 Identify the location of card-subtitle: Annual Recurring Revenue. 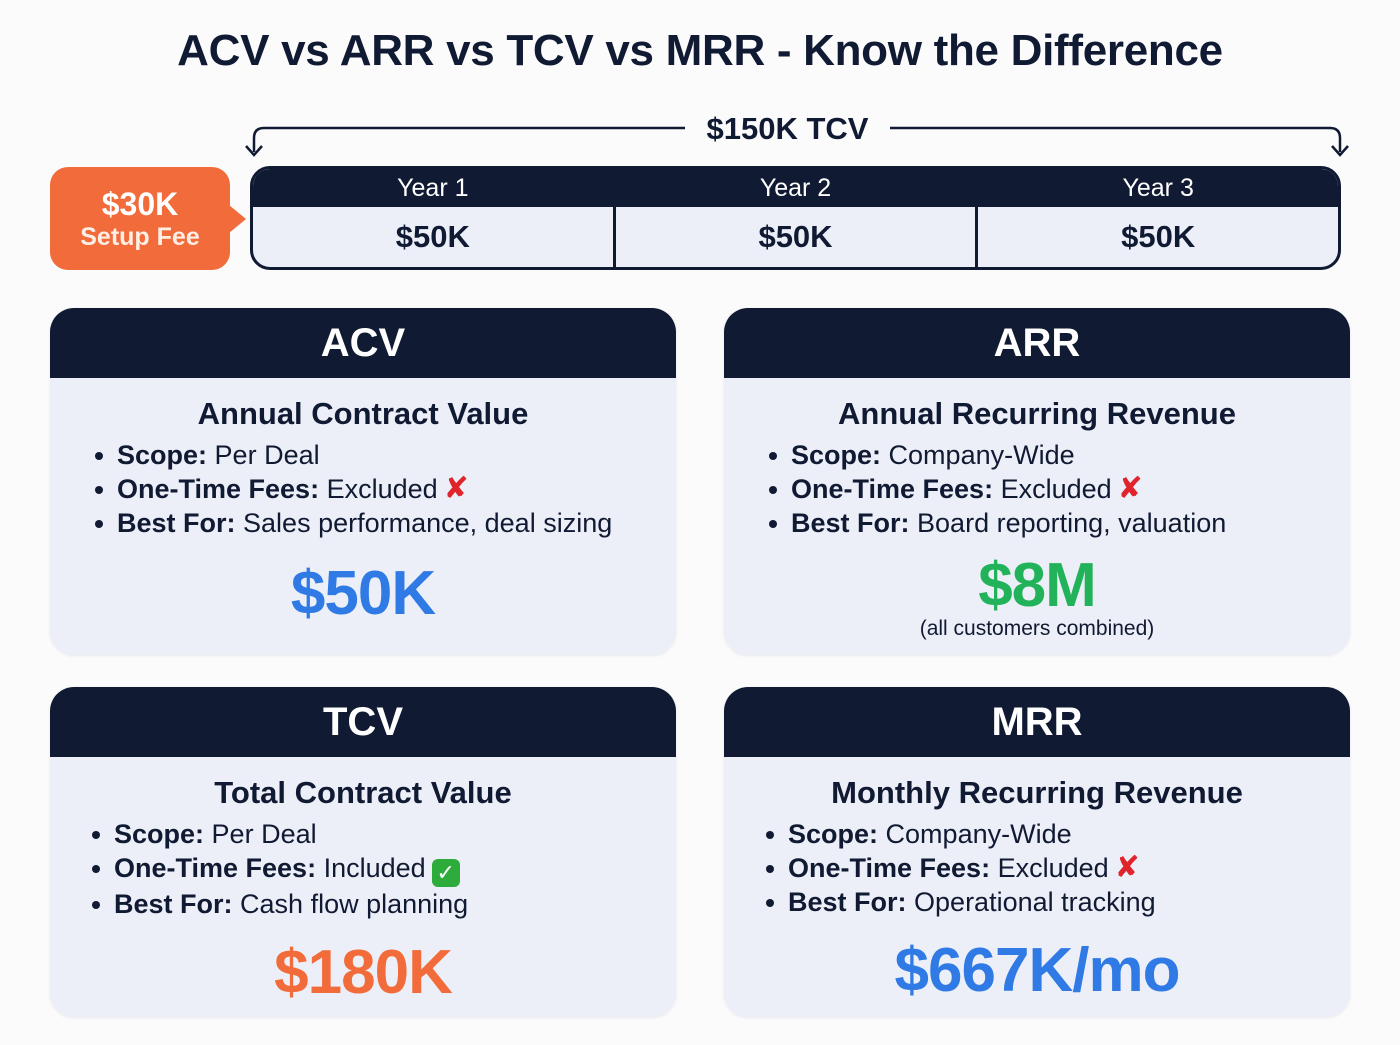
(1037, 413).